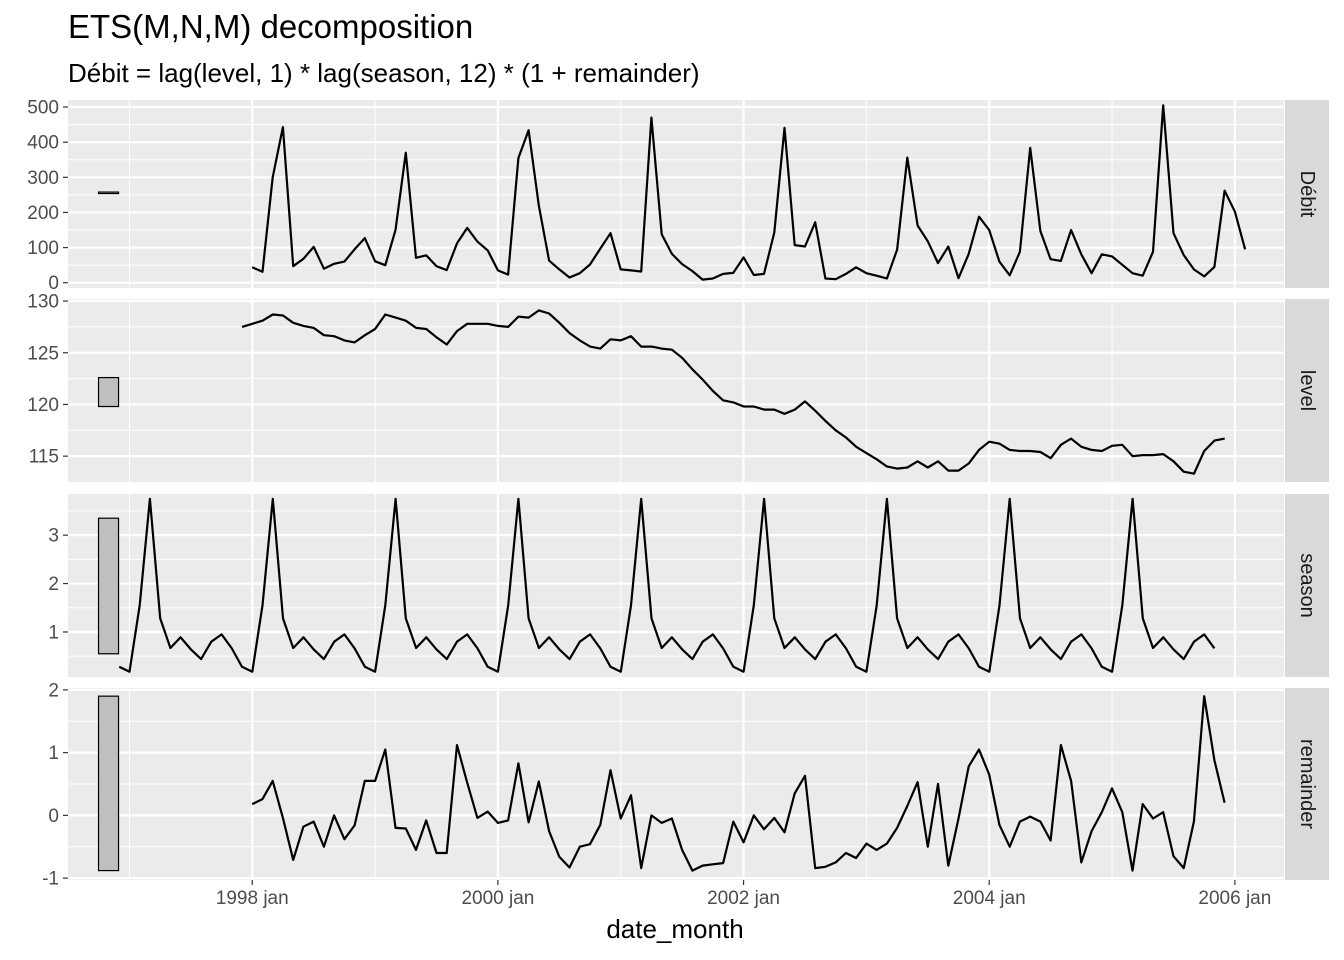 The height and width of the screenshot is (960, 1344). I want to click on x-axis-title: date_month, so click(674, 929).